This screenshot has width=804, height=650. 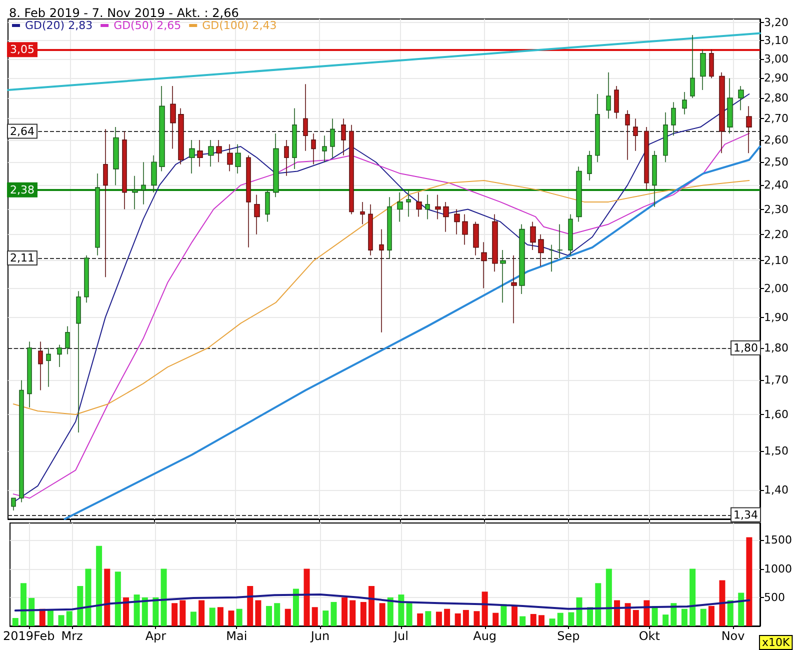 What do you see at coordinates (776, 261) in the screenshot?
I see `y-tick-label: 2,10` at bounding box center [776, 261].